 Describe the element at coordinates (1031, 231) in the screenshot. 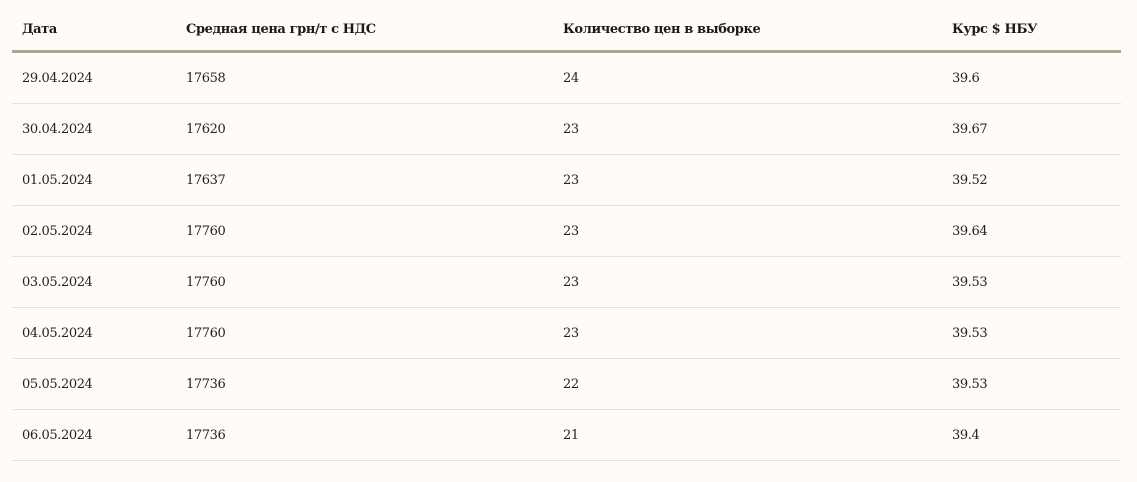

I see `cell-exchange-rate: 39.64` at that location.